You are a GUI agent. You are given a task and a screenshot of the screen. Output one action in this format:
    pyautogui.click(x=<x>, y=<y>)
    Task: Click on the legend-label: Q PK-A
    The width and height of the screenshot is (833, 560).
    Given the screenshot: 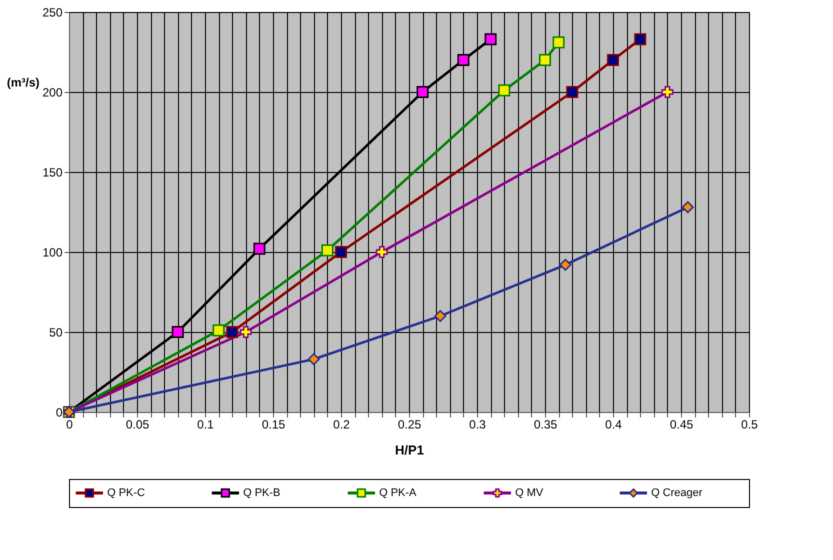 What is the action you would take?
    pyautogui.click(x=398, y=493)
    